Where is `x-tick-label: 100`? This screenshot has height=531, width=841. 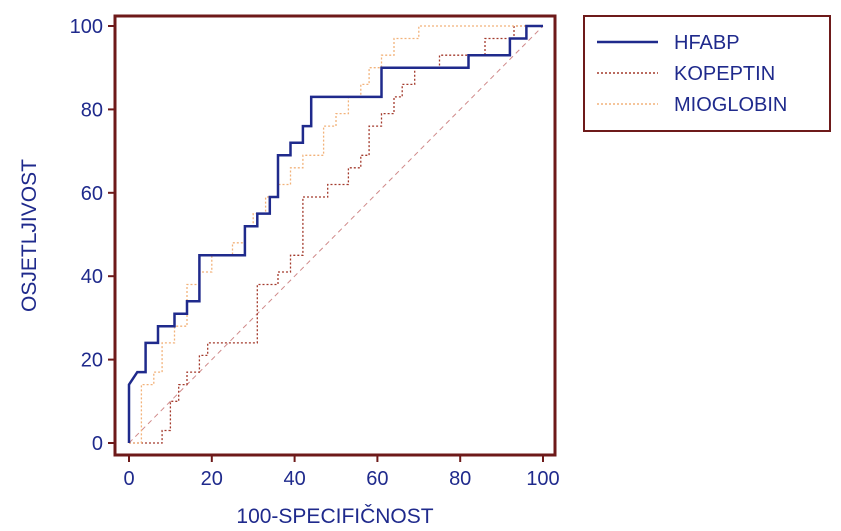
x-tick-label: 100 is located at coordinates (542, 479).